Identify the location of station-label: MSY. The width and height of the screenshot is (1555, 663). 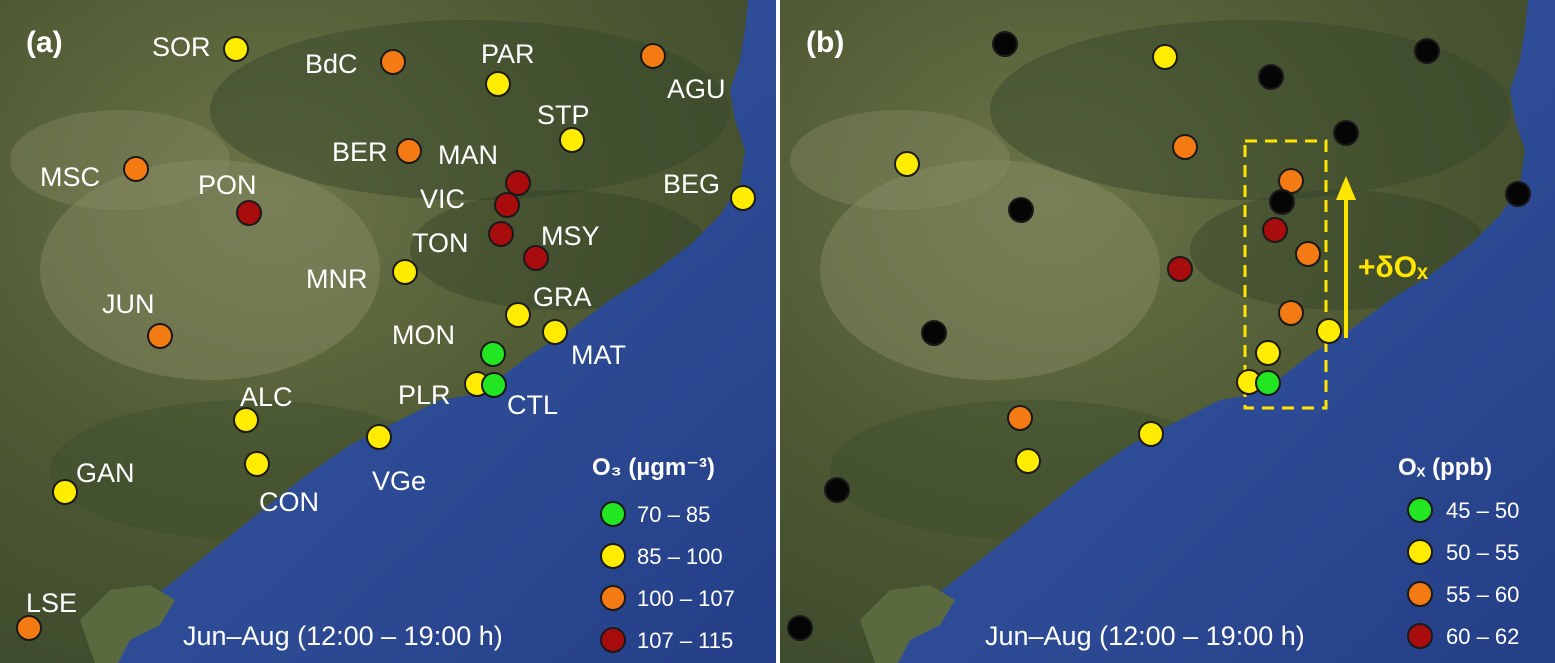
(570, 236).